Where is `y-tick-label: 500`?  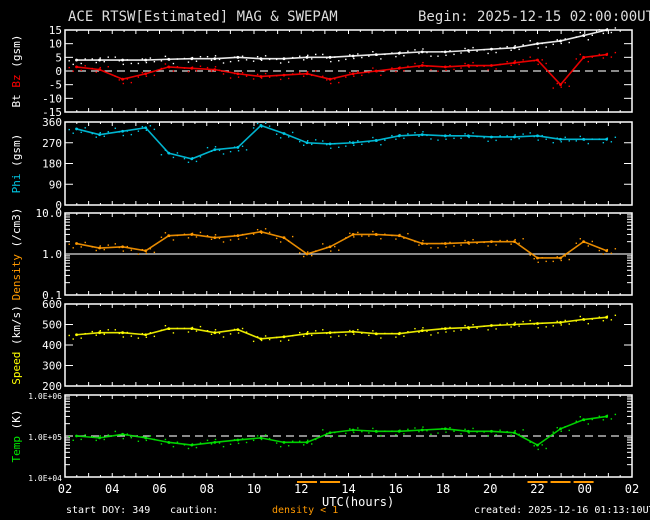 y-tick-label: 500 is located at coordinates (52, 325).